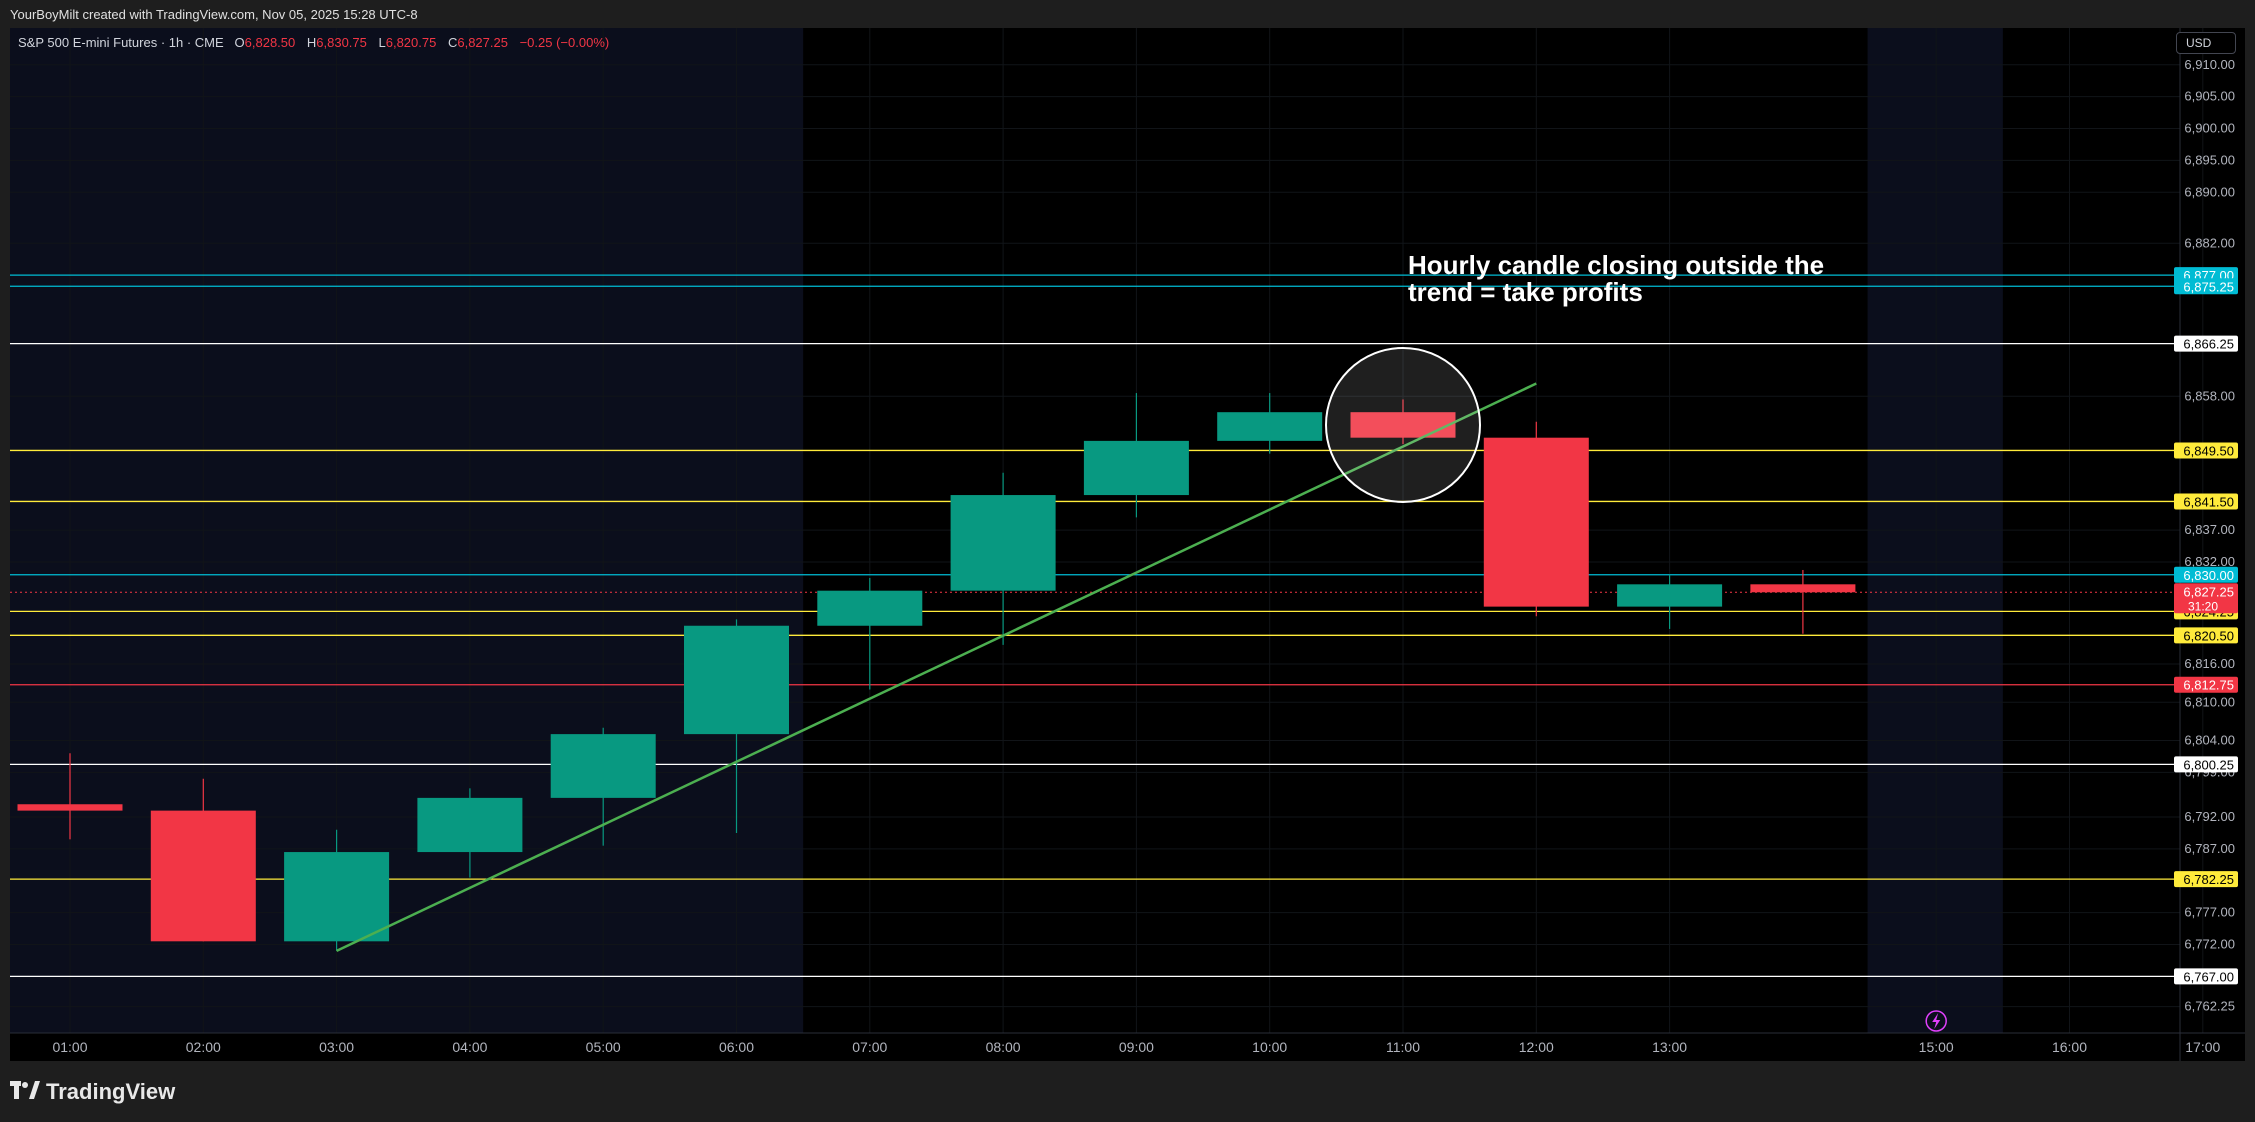 The image size is (2255, 1122). I want to click on level-price-tag-label: 6,875.25, so click(2208, 286).